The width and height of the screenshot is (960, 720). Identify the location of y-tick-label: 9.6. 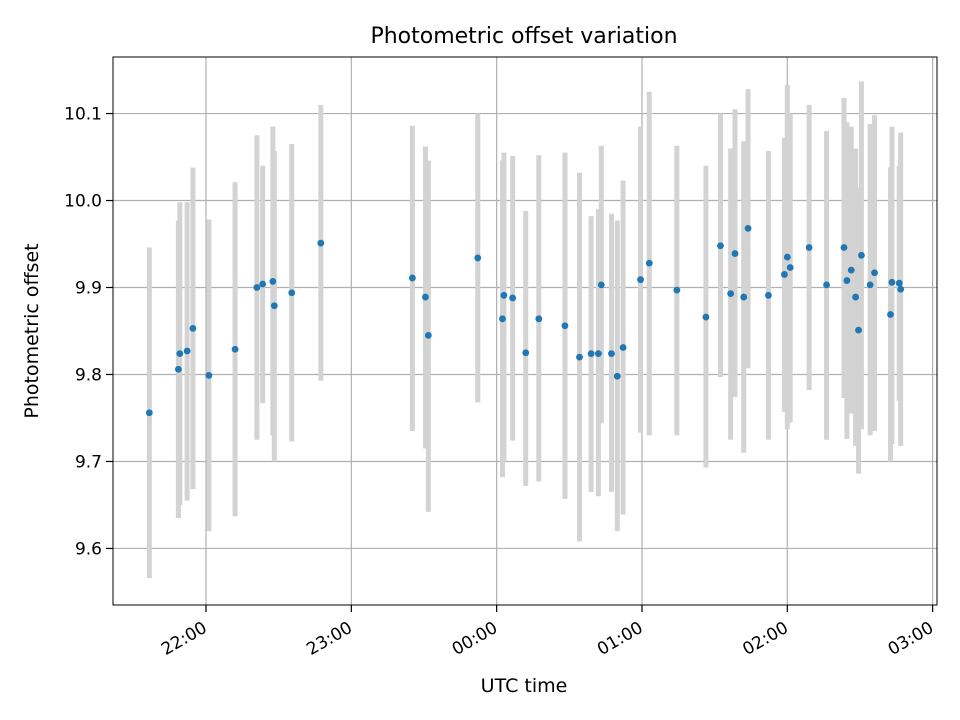
(88, 549).